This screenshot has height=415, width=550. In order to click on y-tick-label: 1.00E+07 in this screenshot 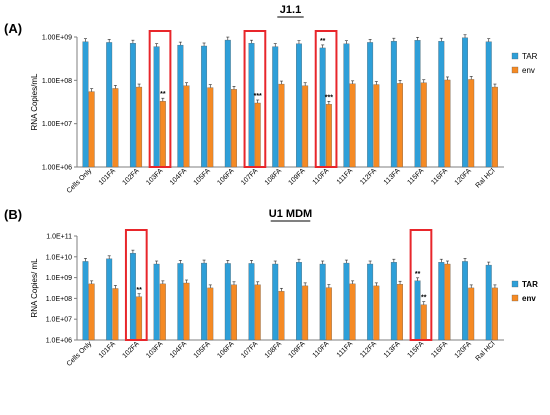, I will do `click(57, 124)`.